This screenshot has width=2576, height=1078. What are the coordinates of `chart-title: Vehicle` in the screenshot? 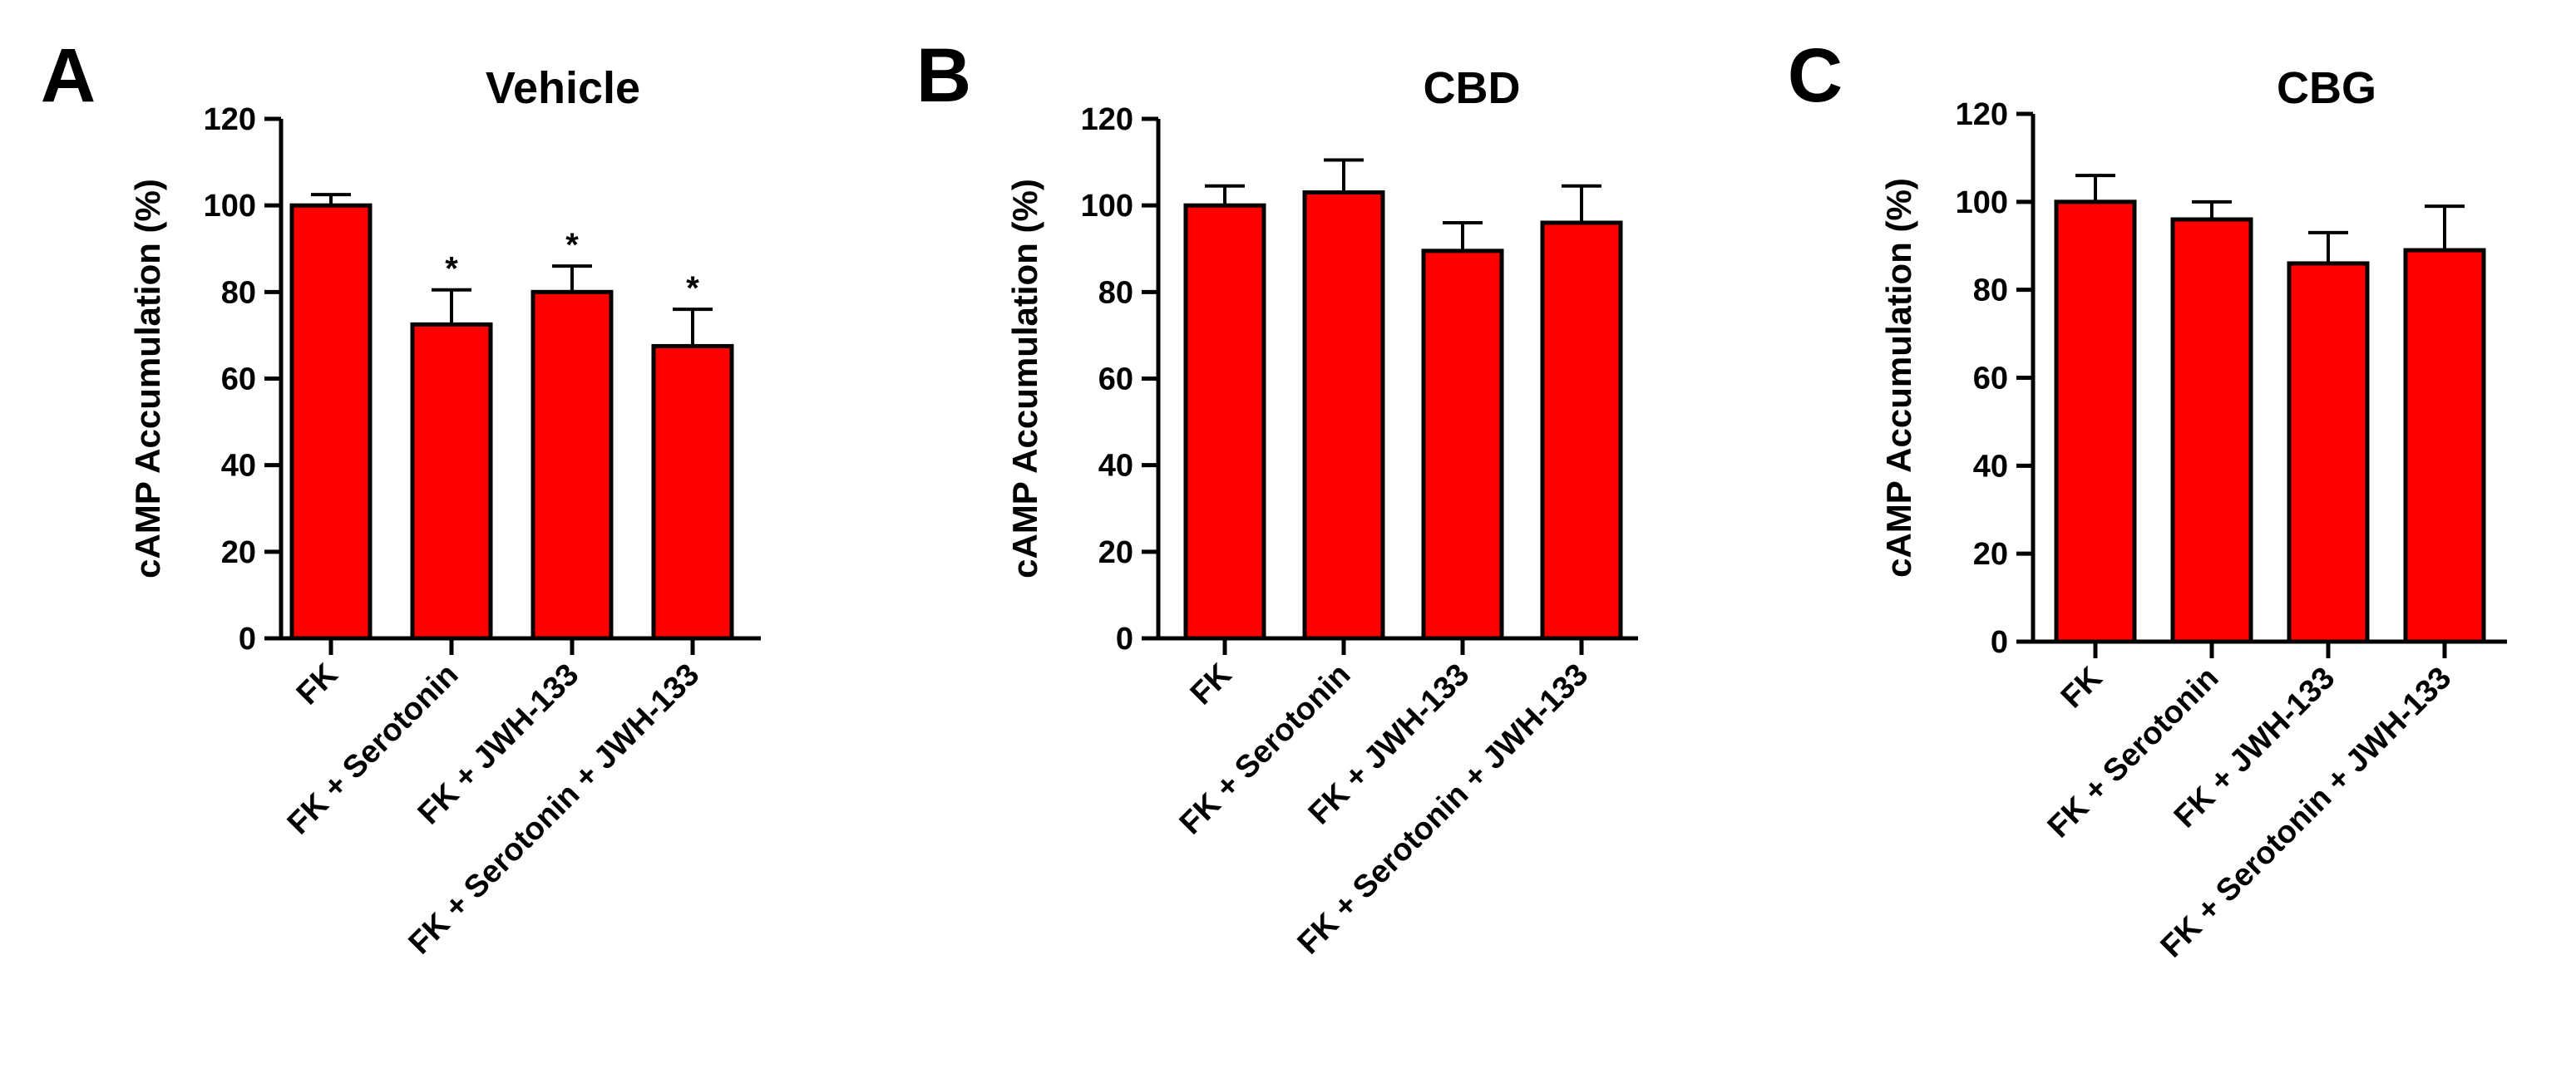 It's located at (563, 88).